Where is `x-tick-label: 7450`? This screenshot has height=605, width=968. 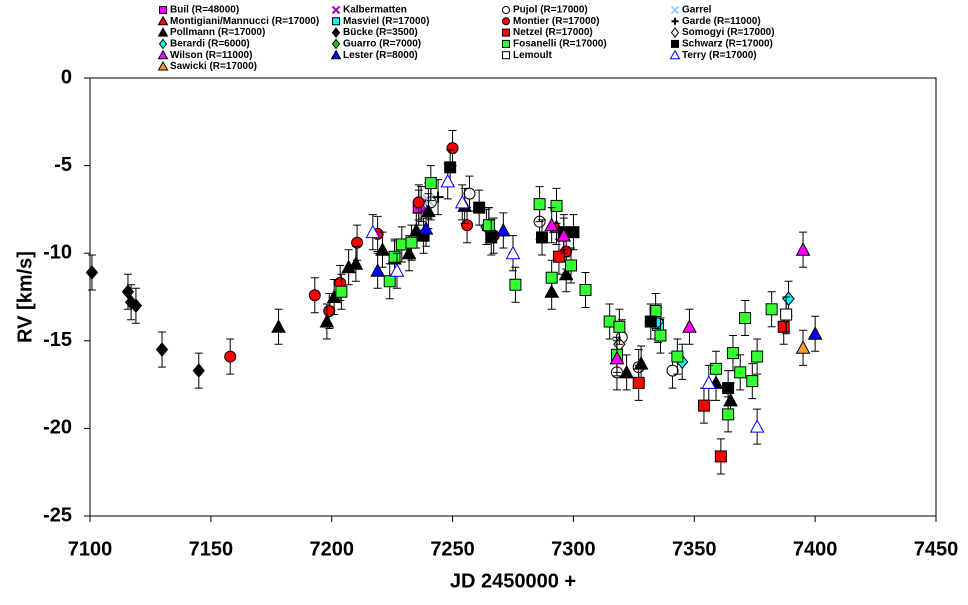 x-tick-label: 7450 is located at coordinates (936, 549).